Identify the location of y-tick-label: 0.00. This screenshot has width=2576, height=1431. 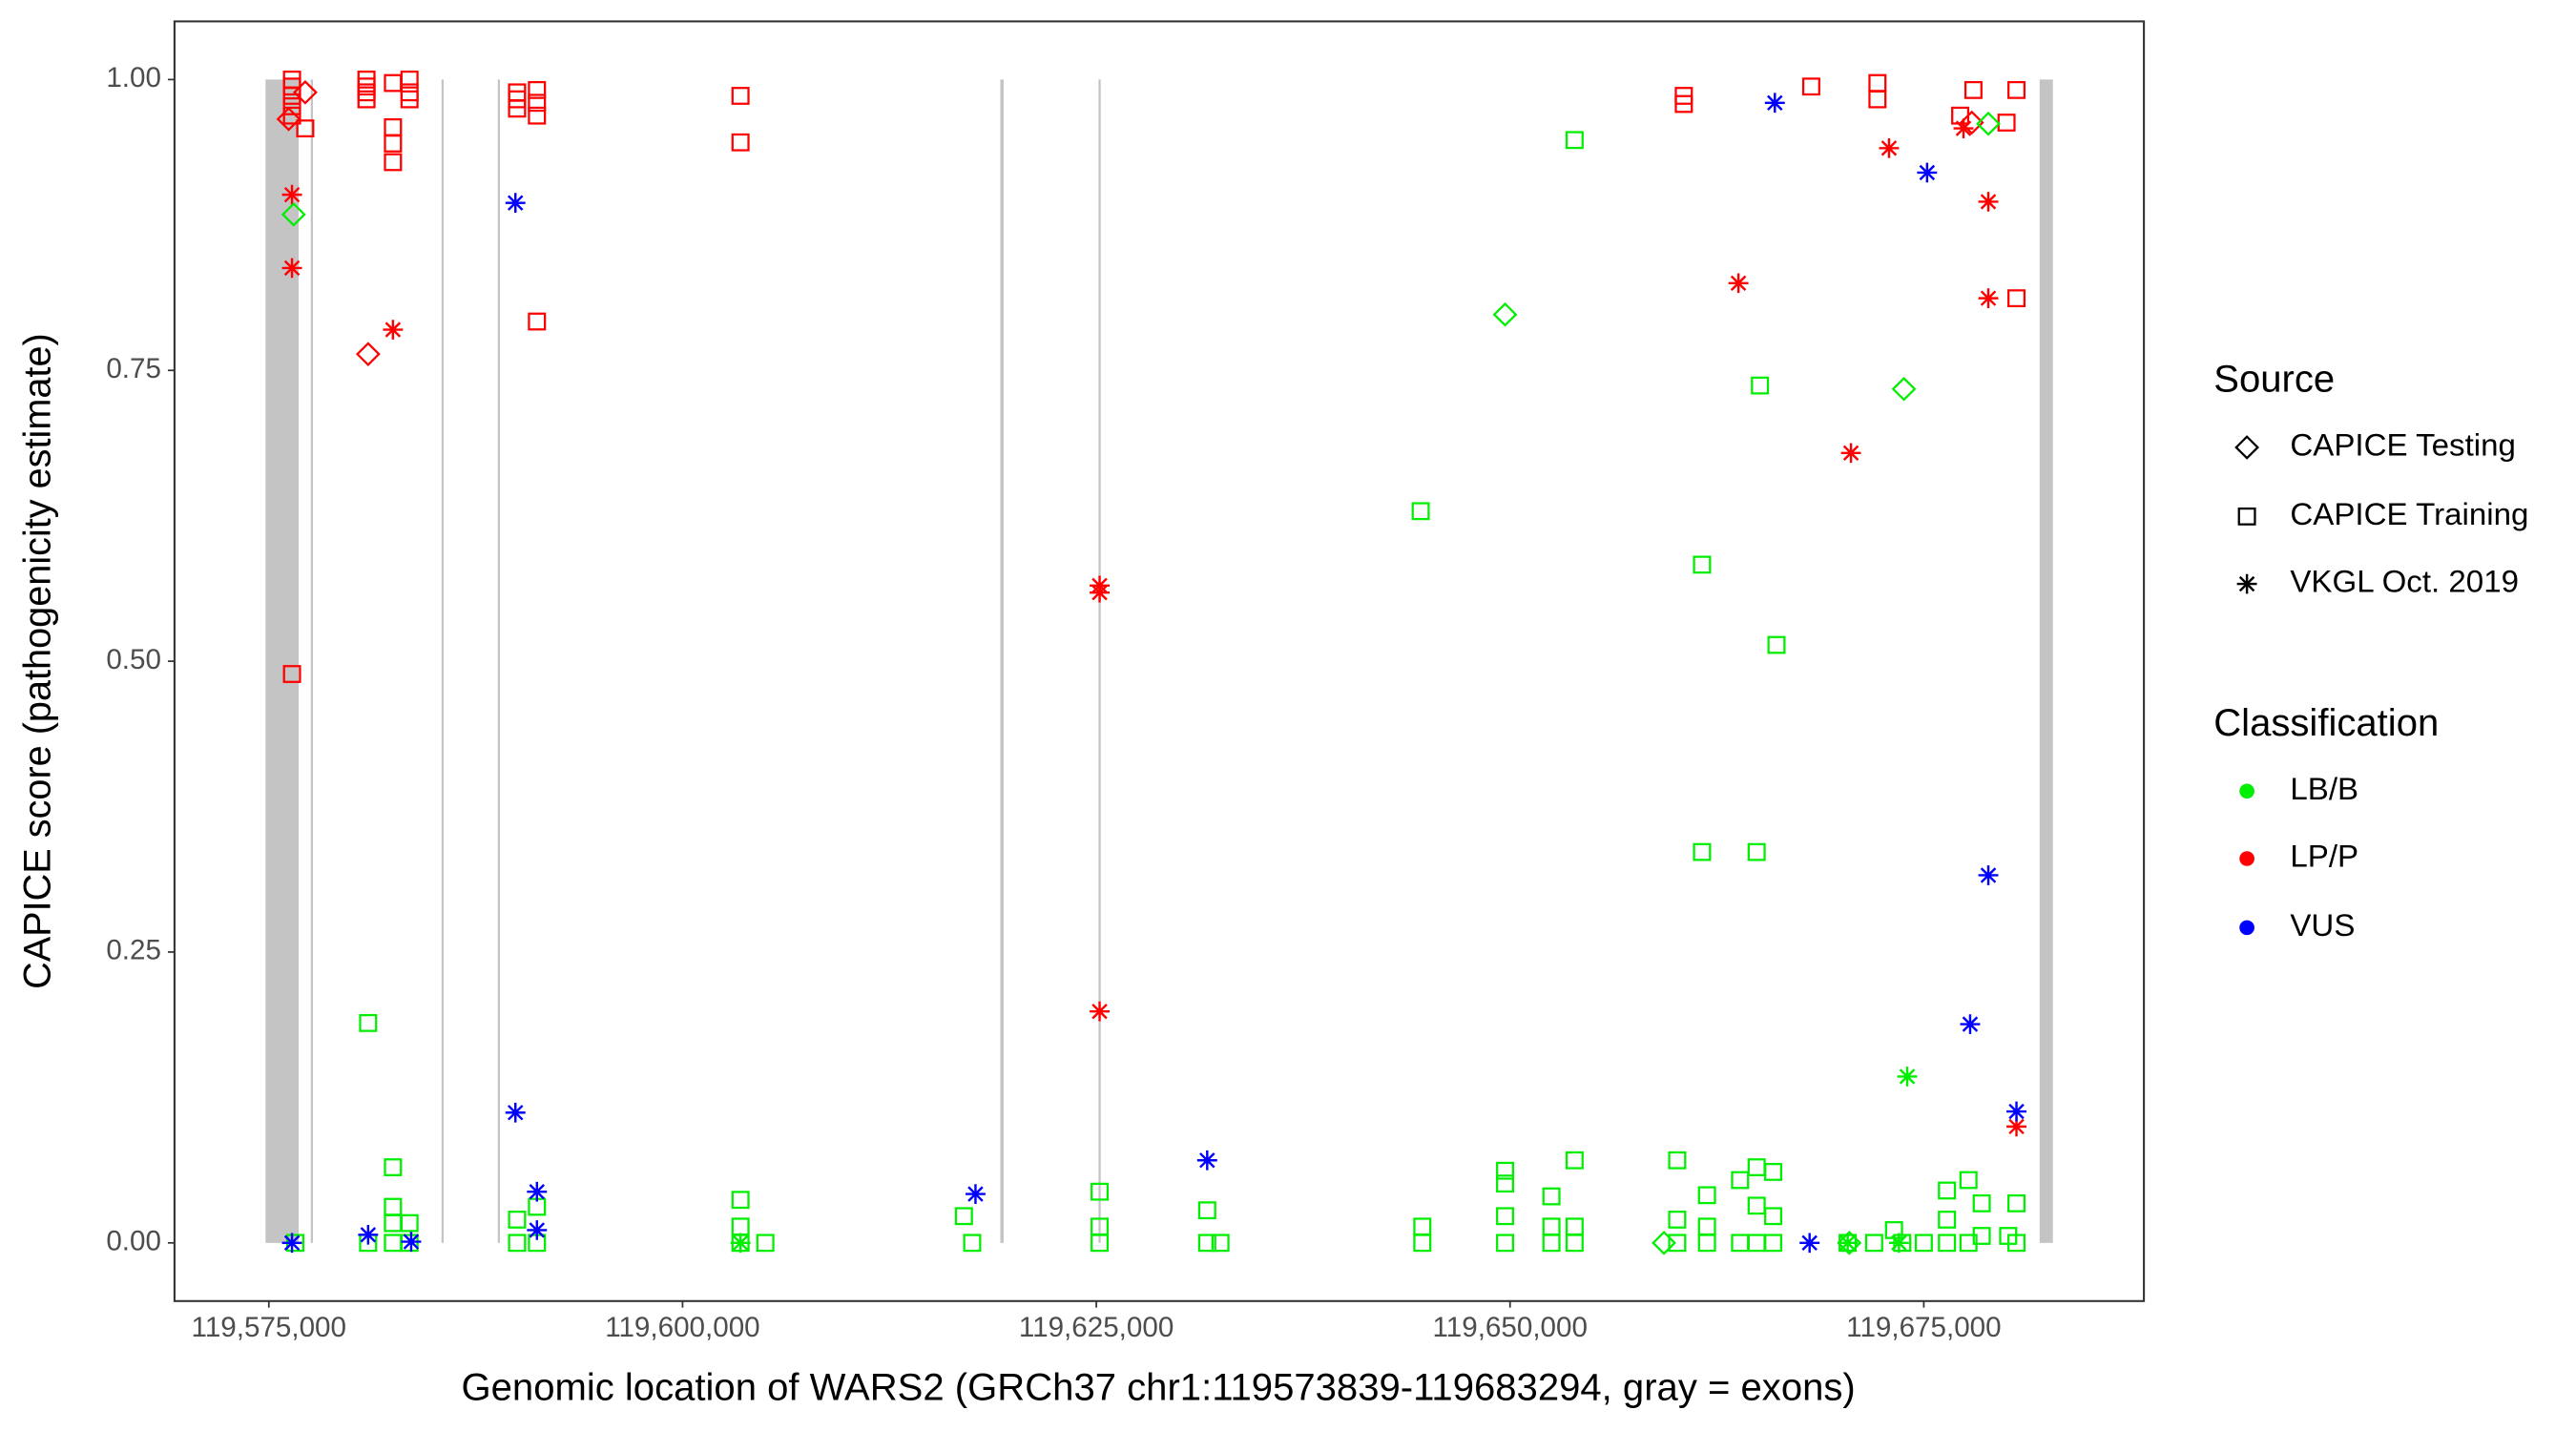
(133, 1241).